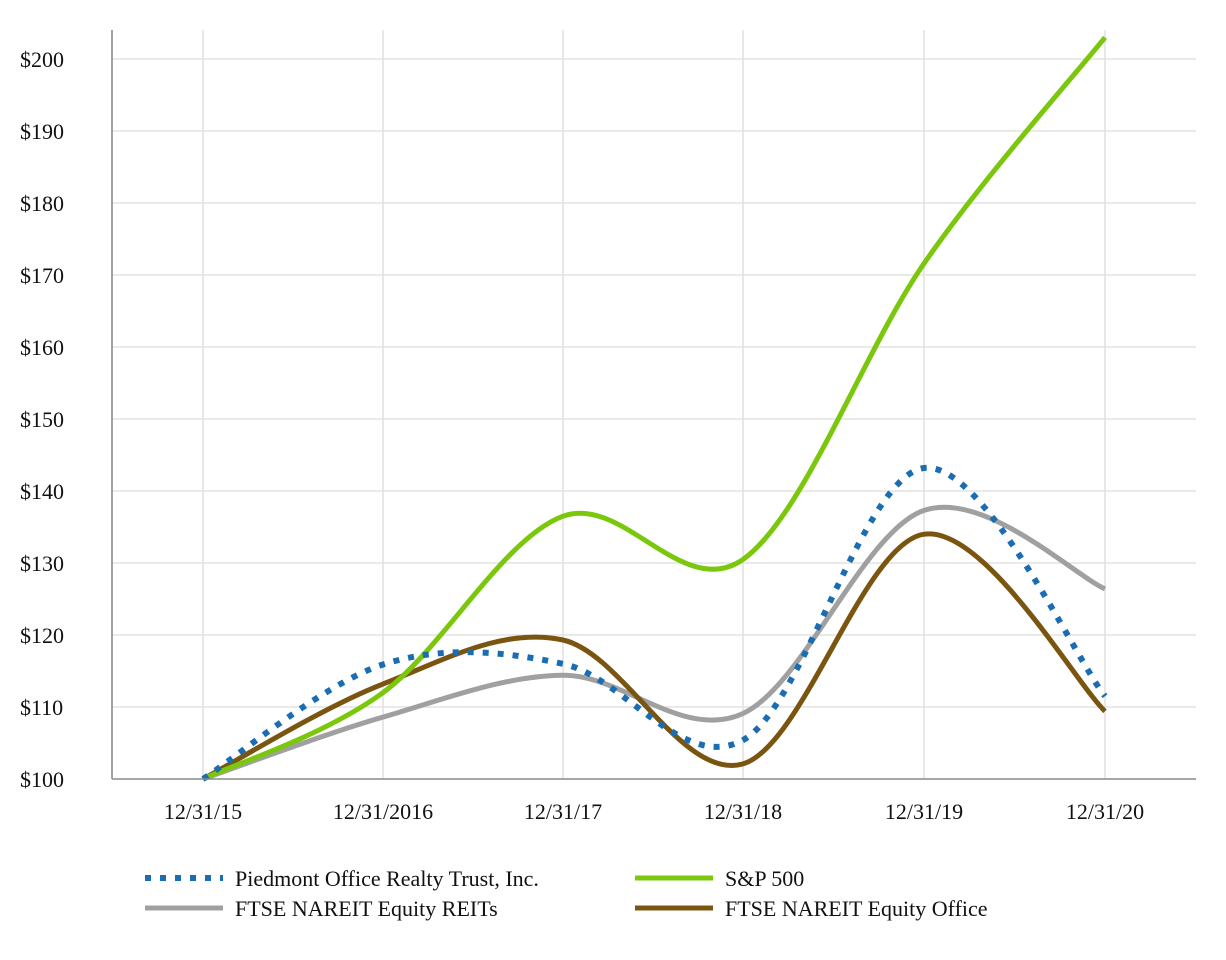 Image resolution: width=1226 pixels, height=960 pixels. Describe the element at coordinates (42, 779) in the screenshot. I see `y-tick-label: $100` at that location.